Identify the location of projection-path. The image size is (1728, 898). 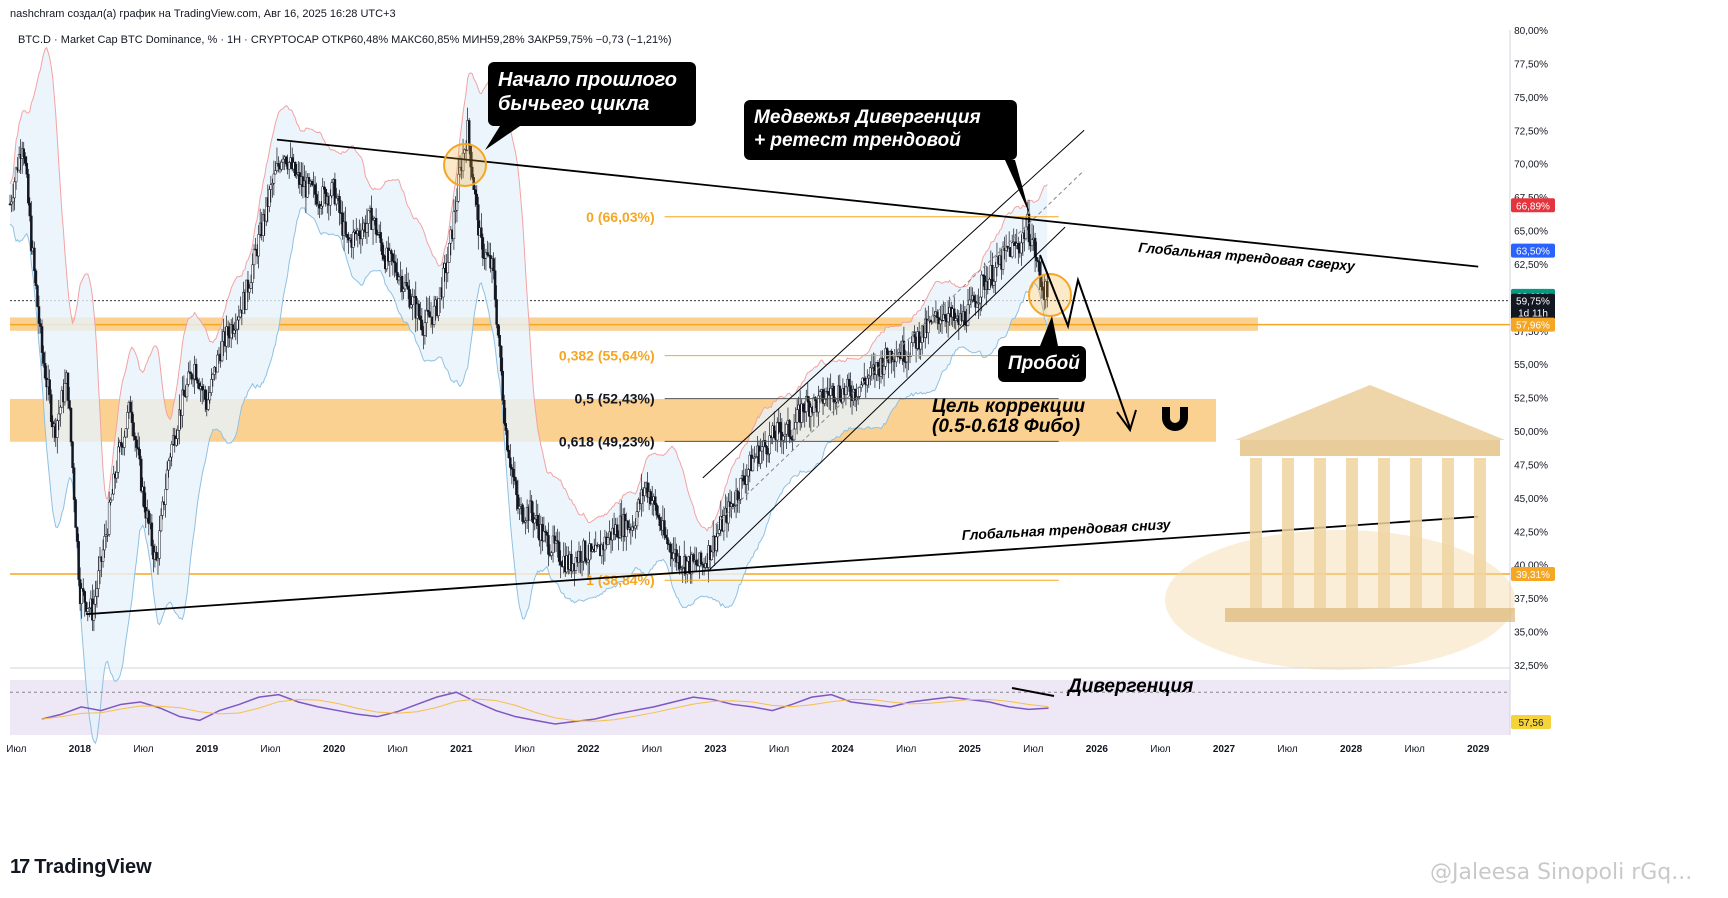
(1085, 341).